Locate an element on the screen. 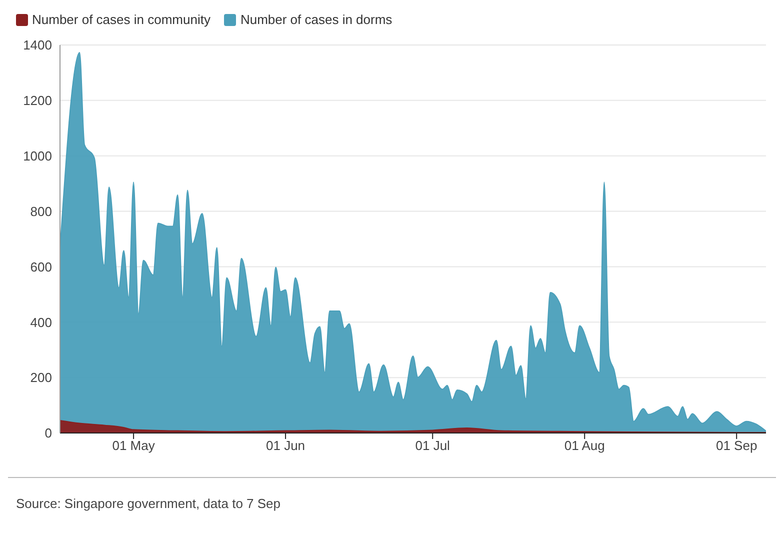 The image size is (784, 533). x-tick-label: 01 Aug is located at coordinates (584, 446).